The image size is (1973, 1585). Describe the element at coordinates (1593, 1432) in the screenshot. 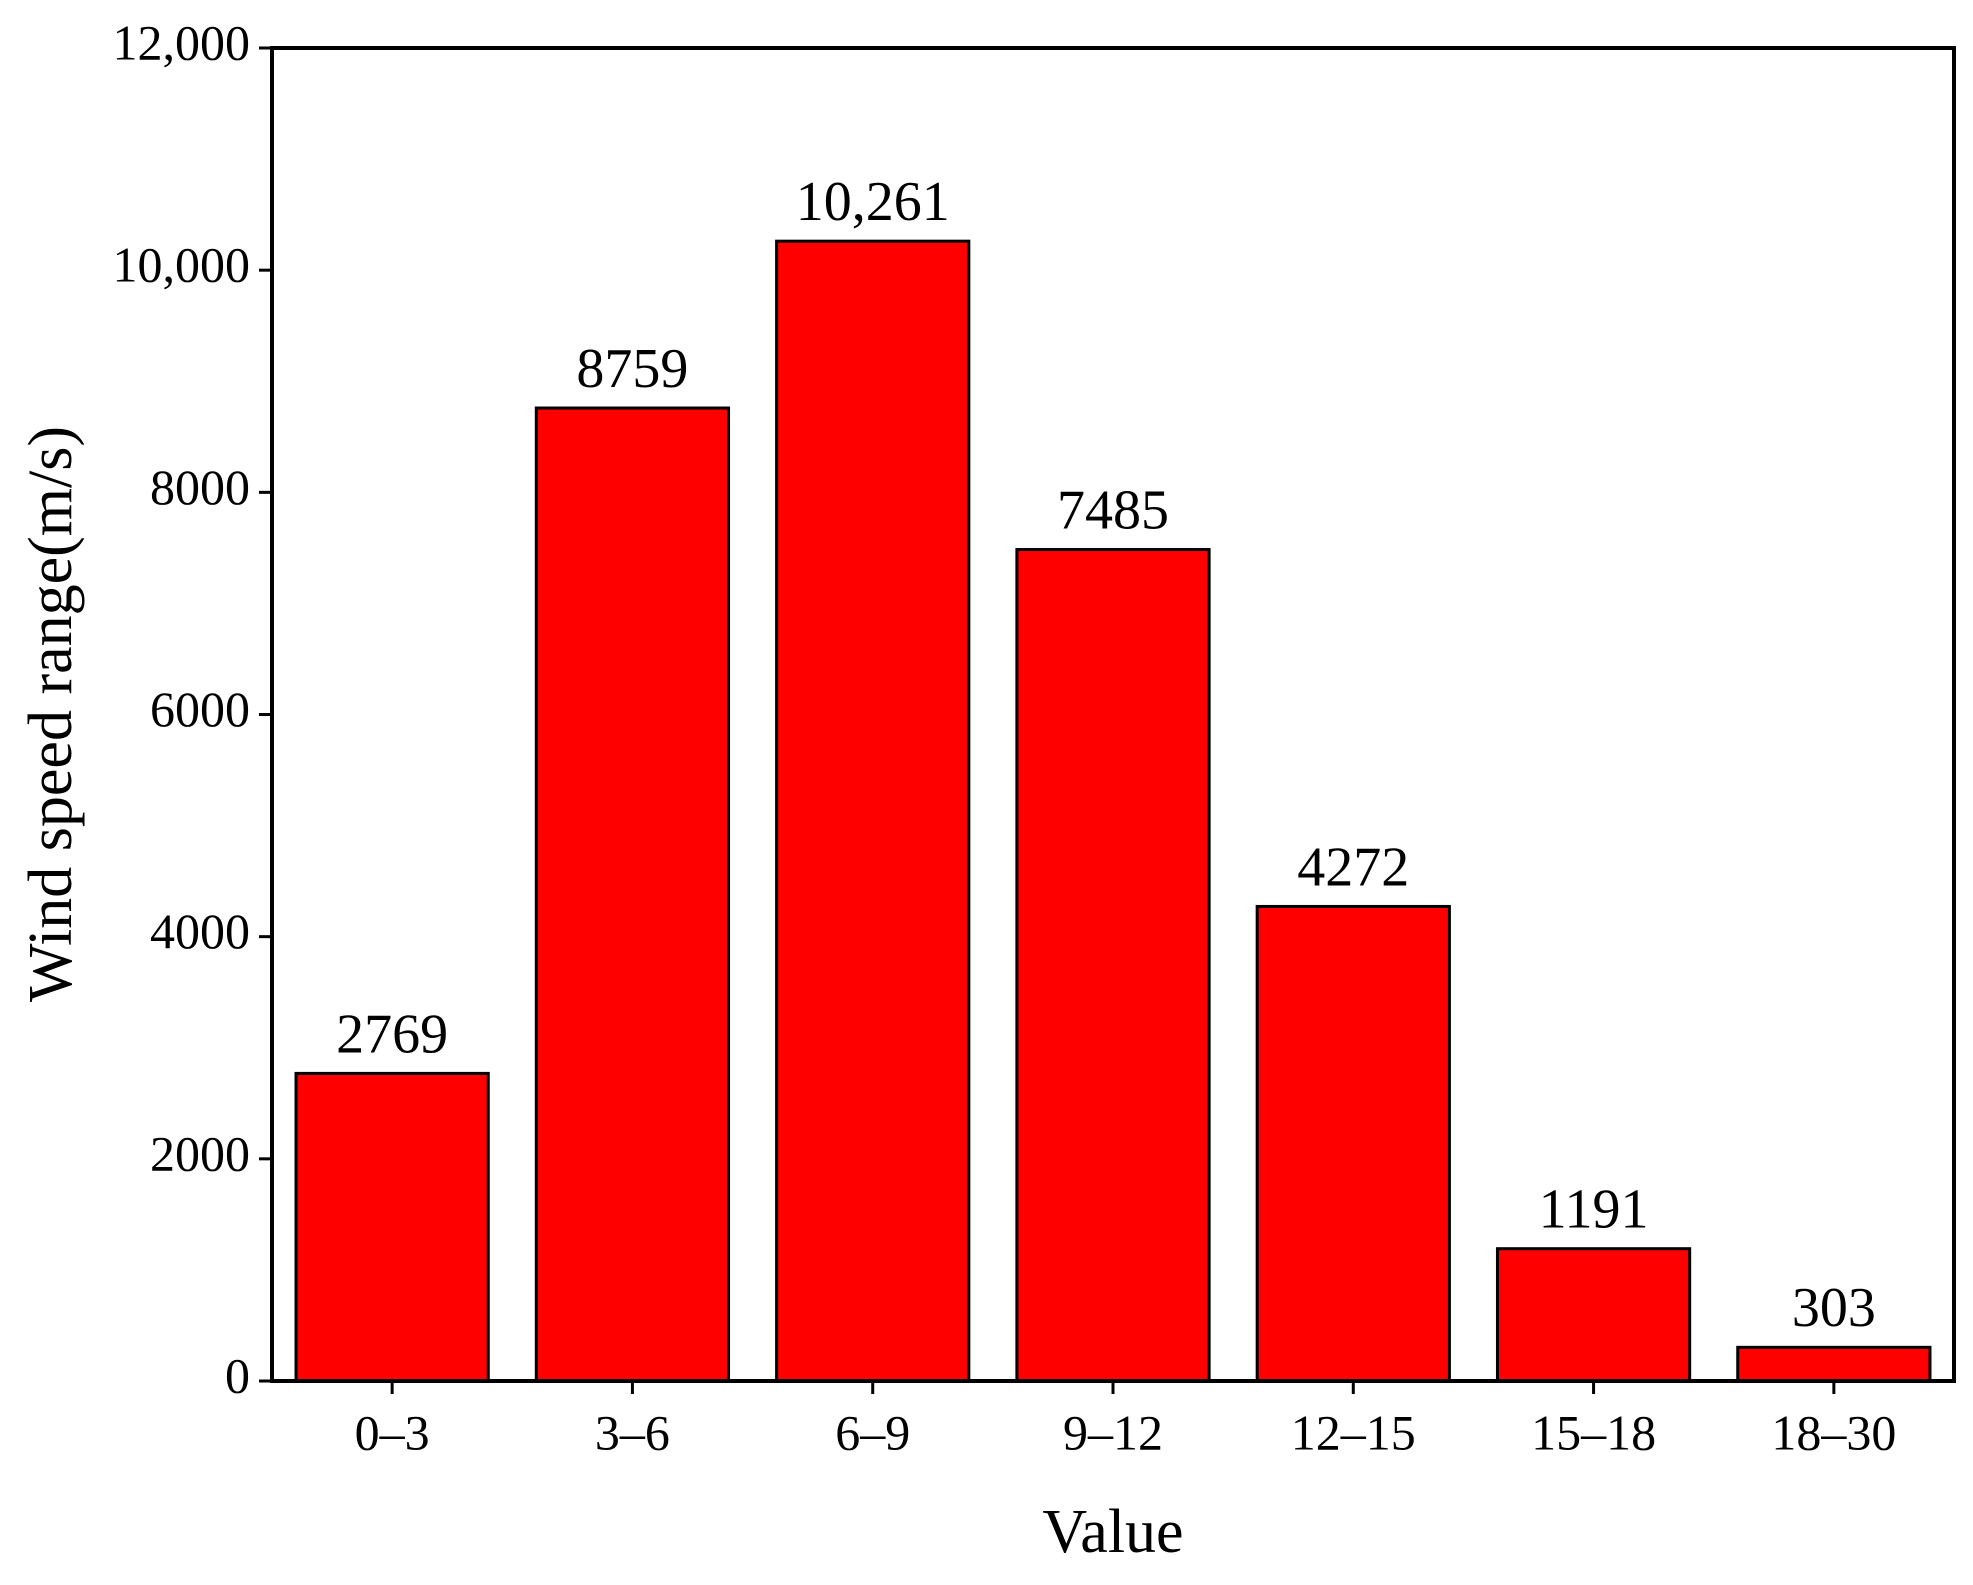

I see `x-tick-label: 15–18` at that location.